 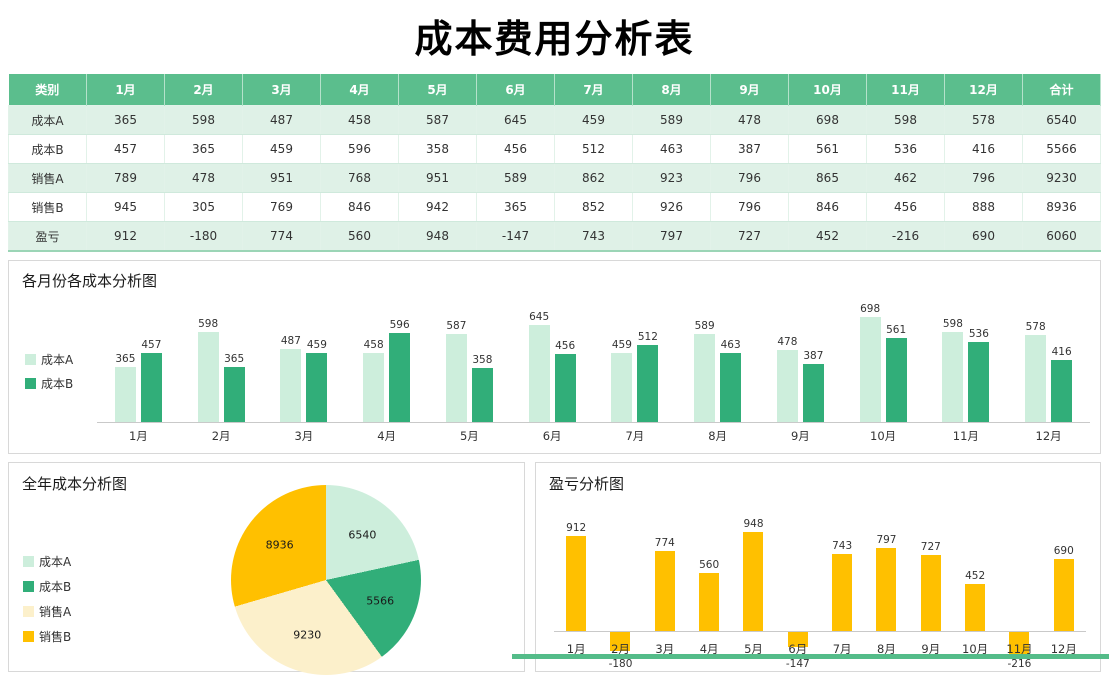 What do you see at coordinates (749, 90) in the screenshot?
I see `column-header: 9月` at bounding box center [749, 90].